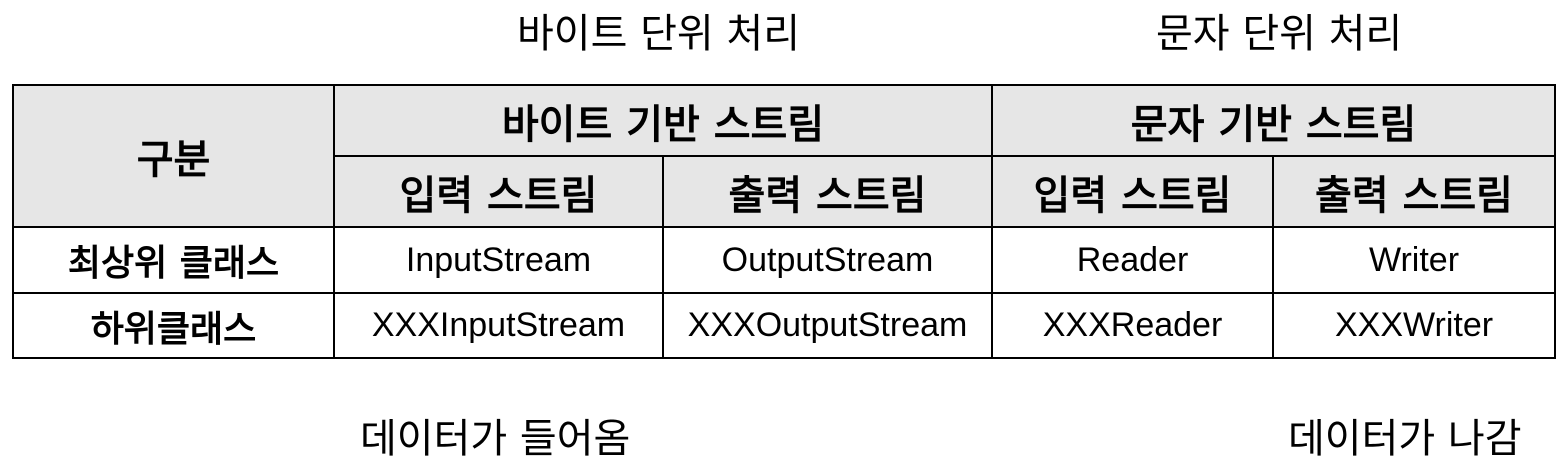 This screenshot has height=472, width=1566. Describe the element at coordinates (498, 325) in the screenshot. I see `table-cell: XXXInputStream` at that location.